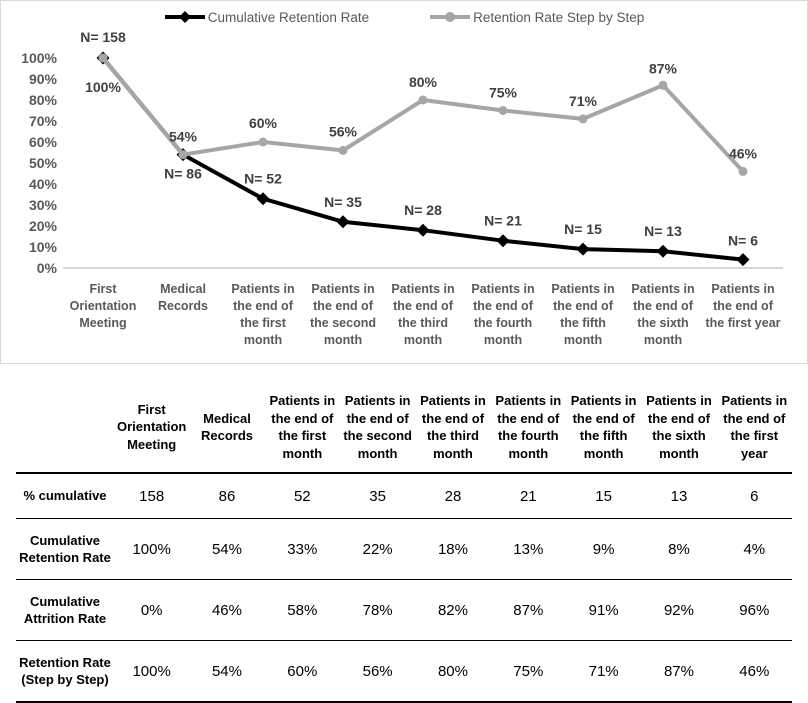  What do you see at coordinates (423, 82) in the screenshot?
I see `point-label: 80%` at bounding box center [423, 82].